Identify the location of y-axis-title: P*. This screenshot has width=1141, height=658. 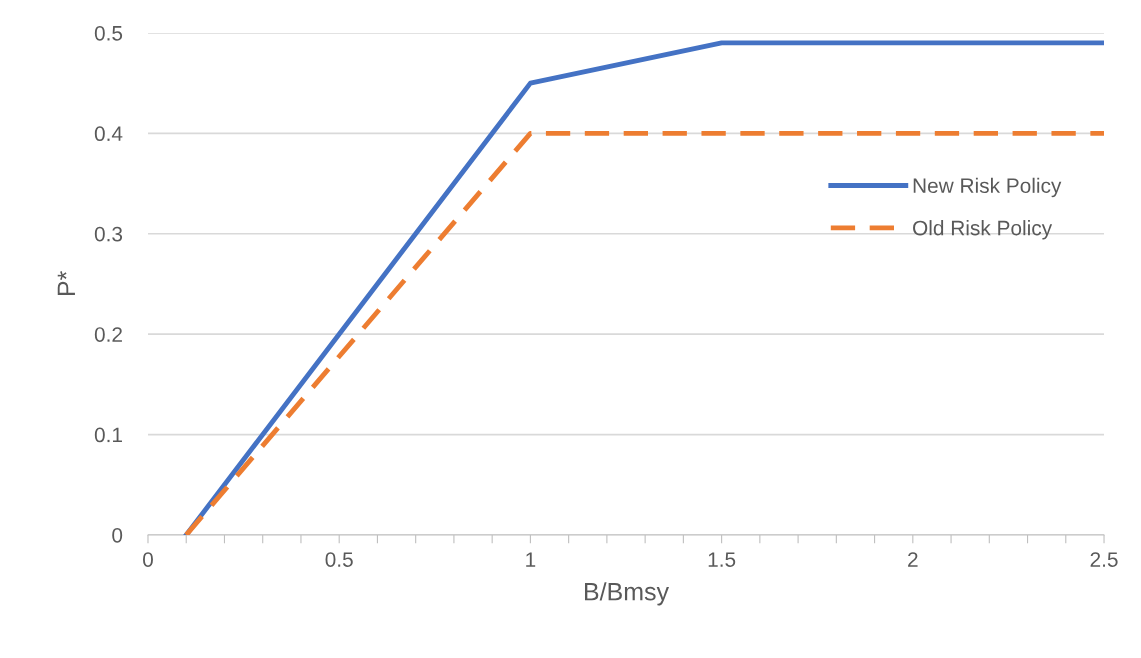
(66, 283).